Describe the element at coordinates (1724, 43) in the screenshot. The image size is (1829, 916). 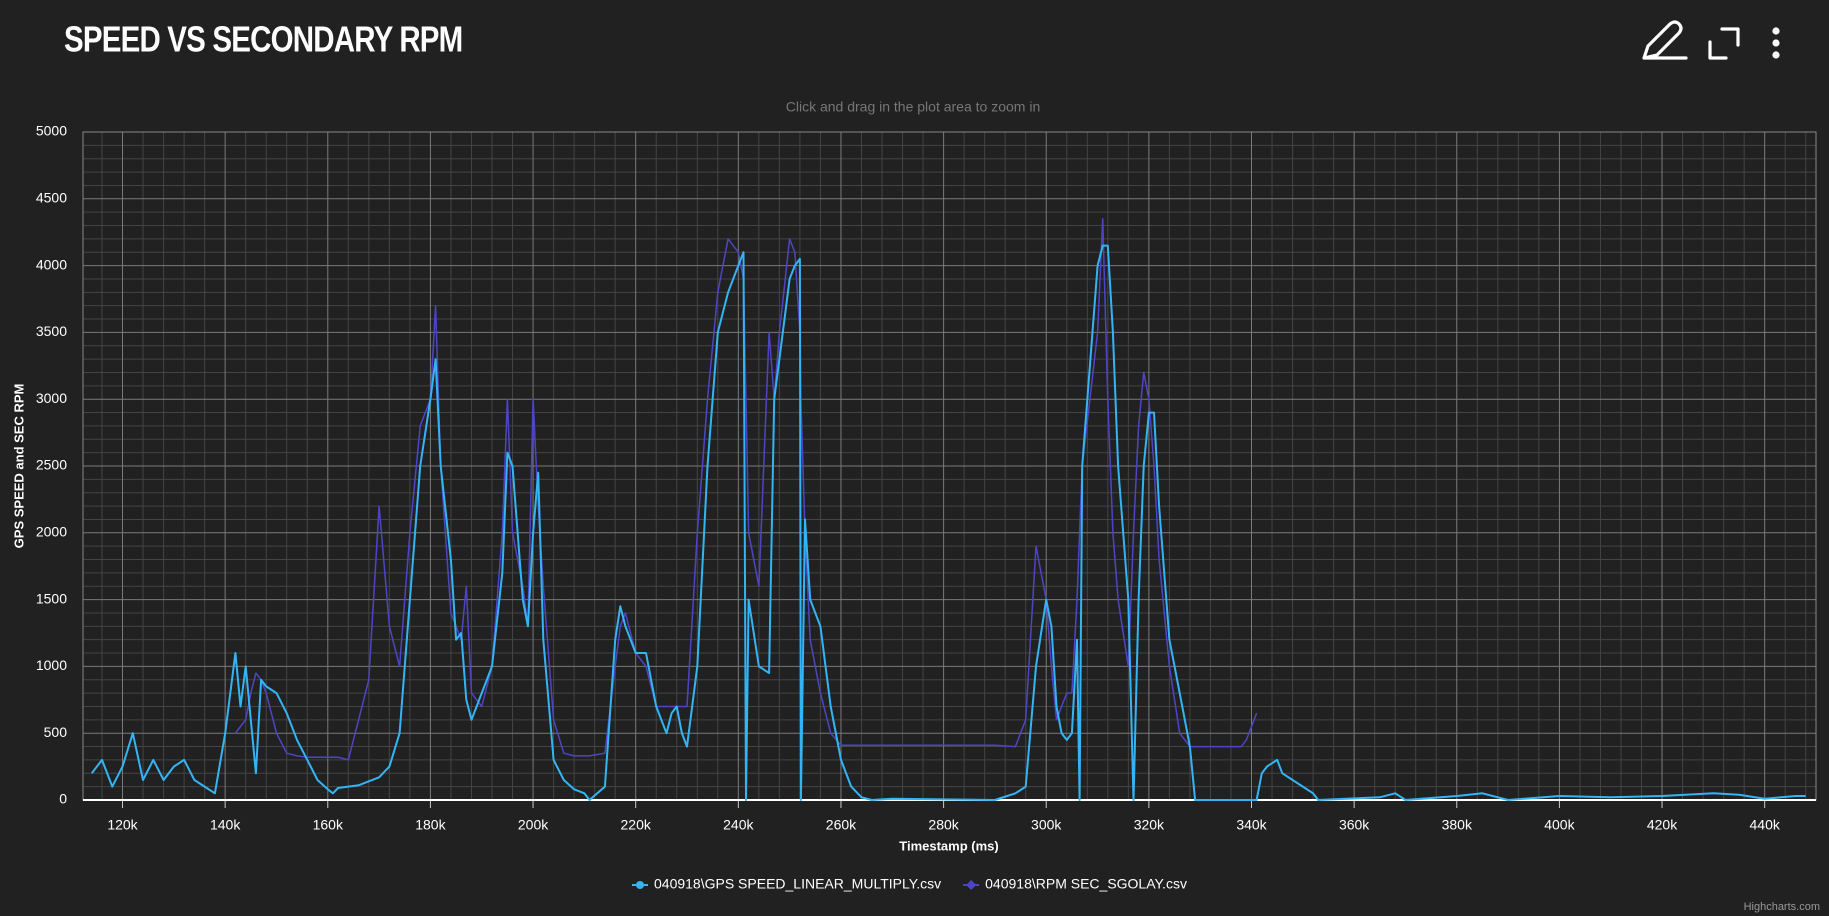
I see `fullscreen-button` at that location.